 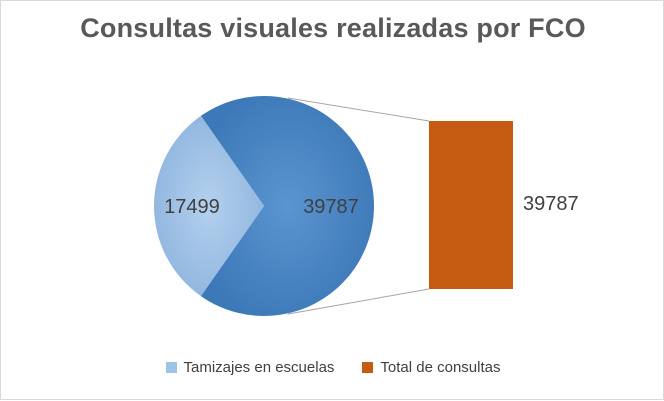 What do you see at coordinates (259, 367) in the screenshot?
I see `legend-label-tamizajes: Tamizajes en escuelas` at bounding box center [259, 367].